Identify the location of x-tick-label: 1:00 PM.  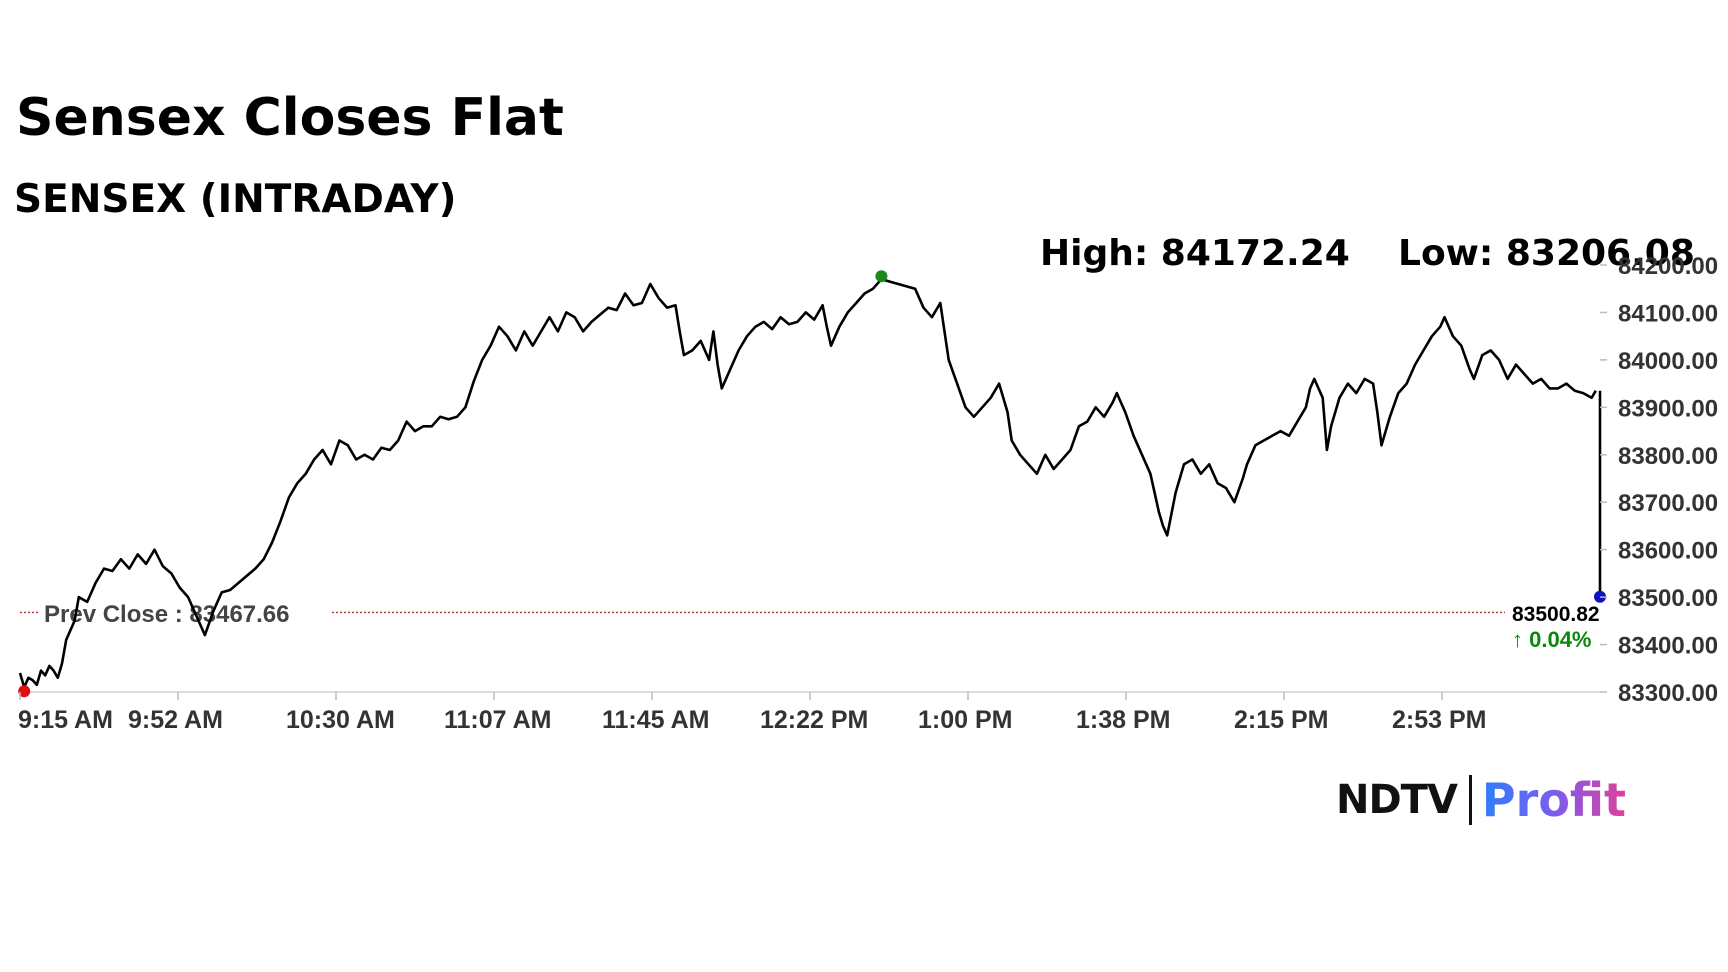
(965, 720).